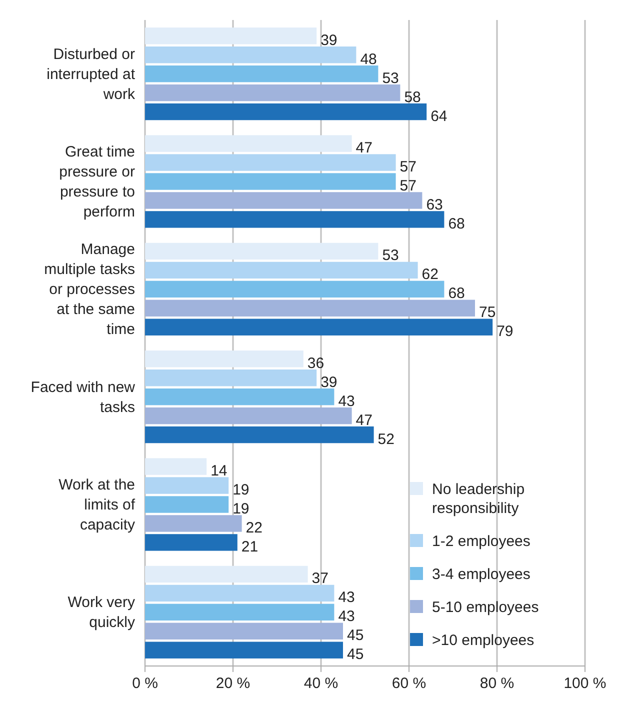 This screenshot has height=716, width=619. What do you see at coordinates (481, 541) in the screenshot?
I see `legend-label: 1-2 employees` at bounding box center [481, 541].